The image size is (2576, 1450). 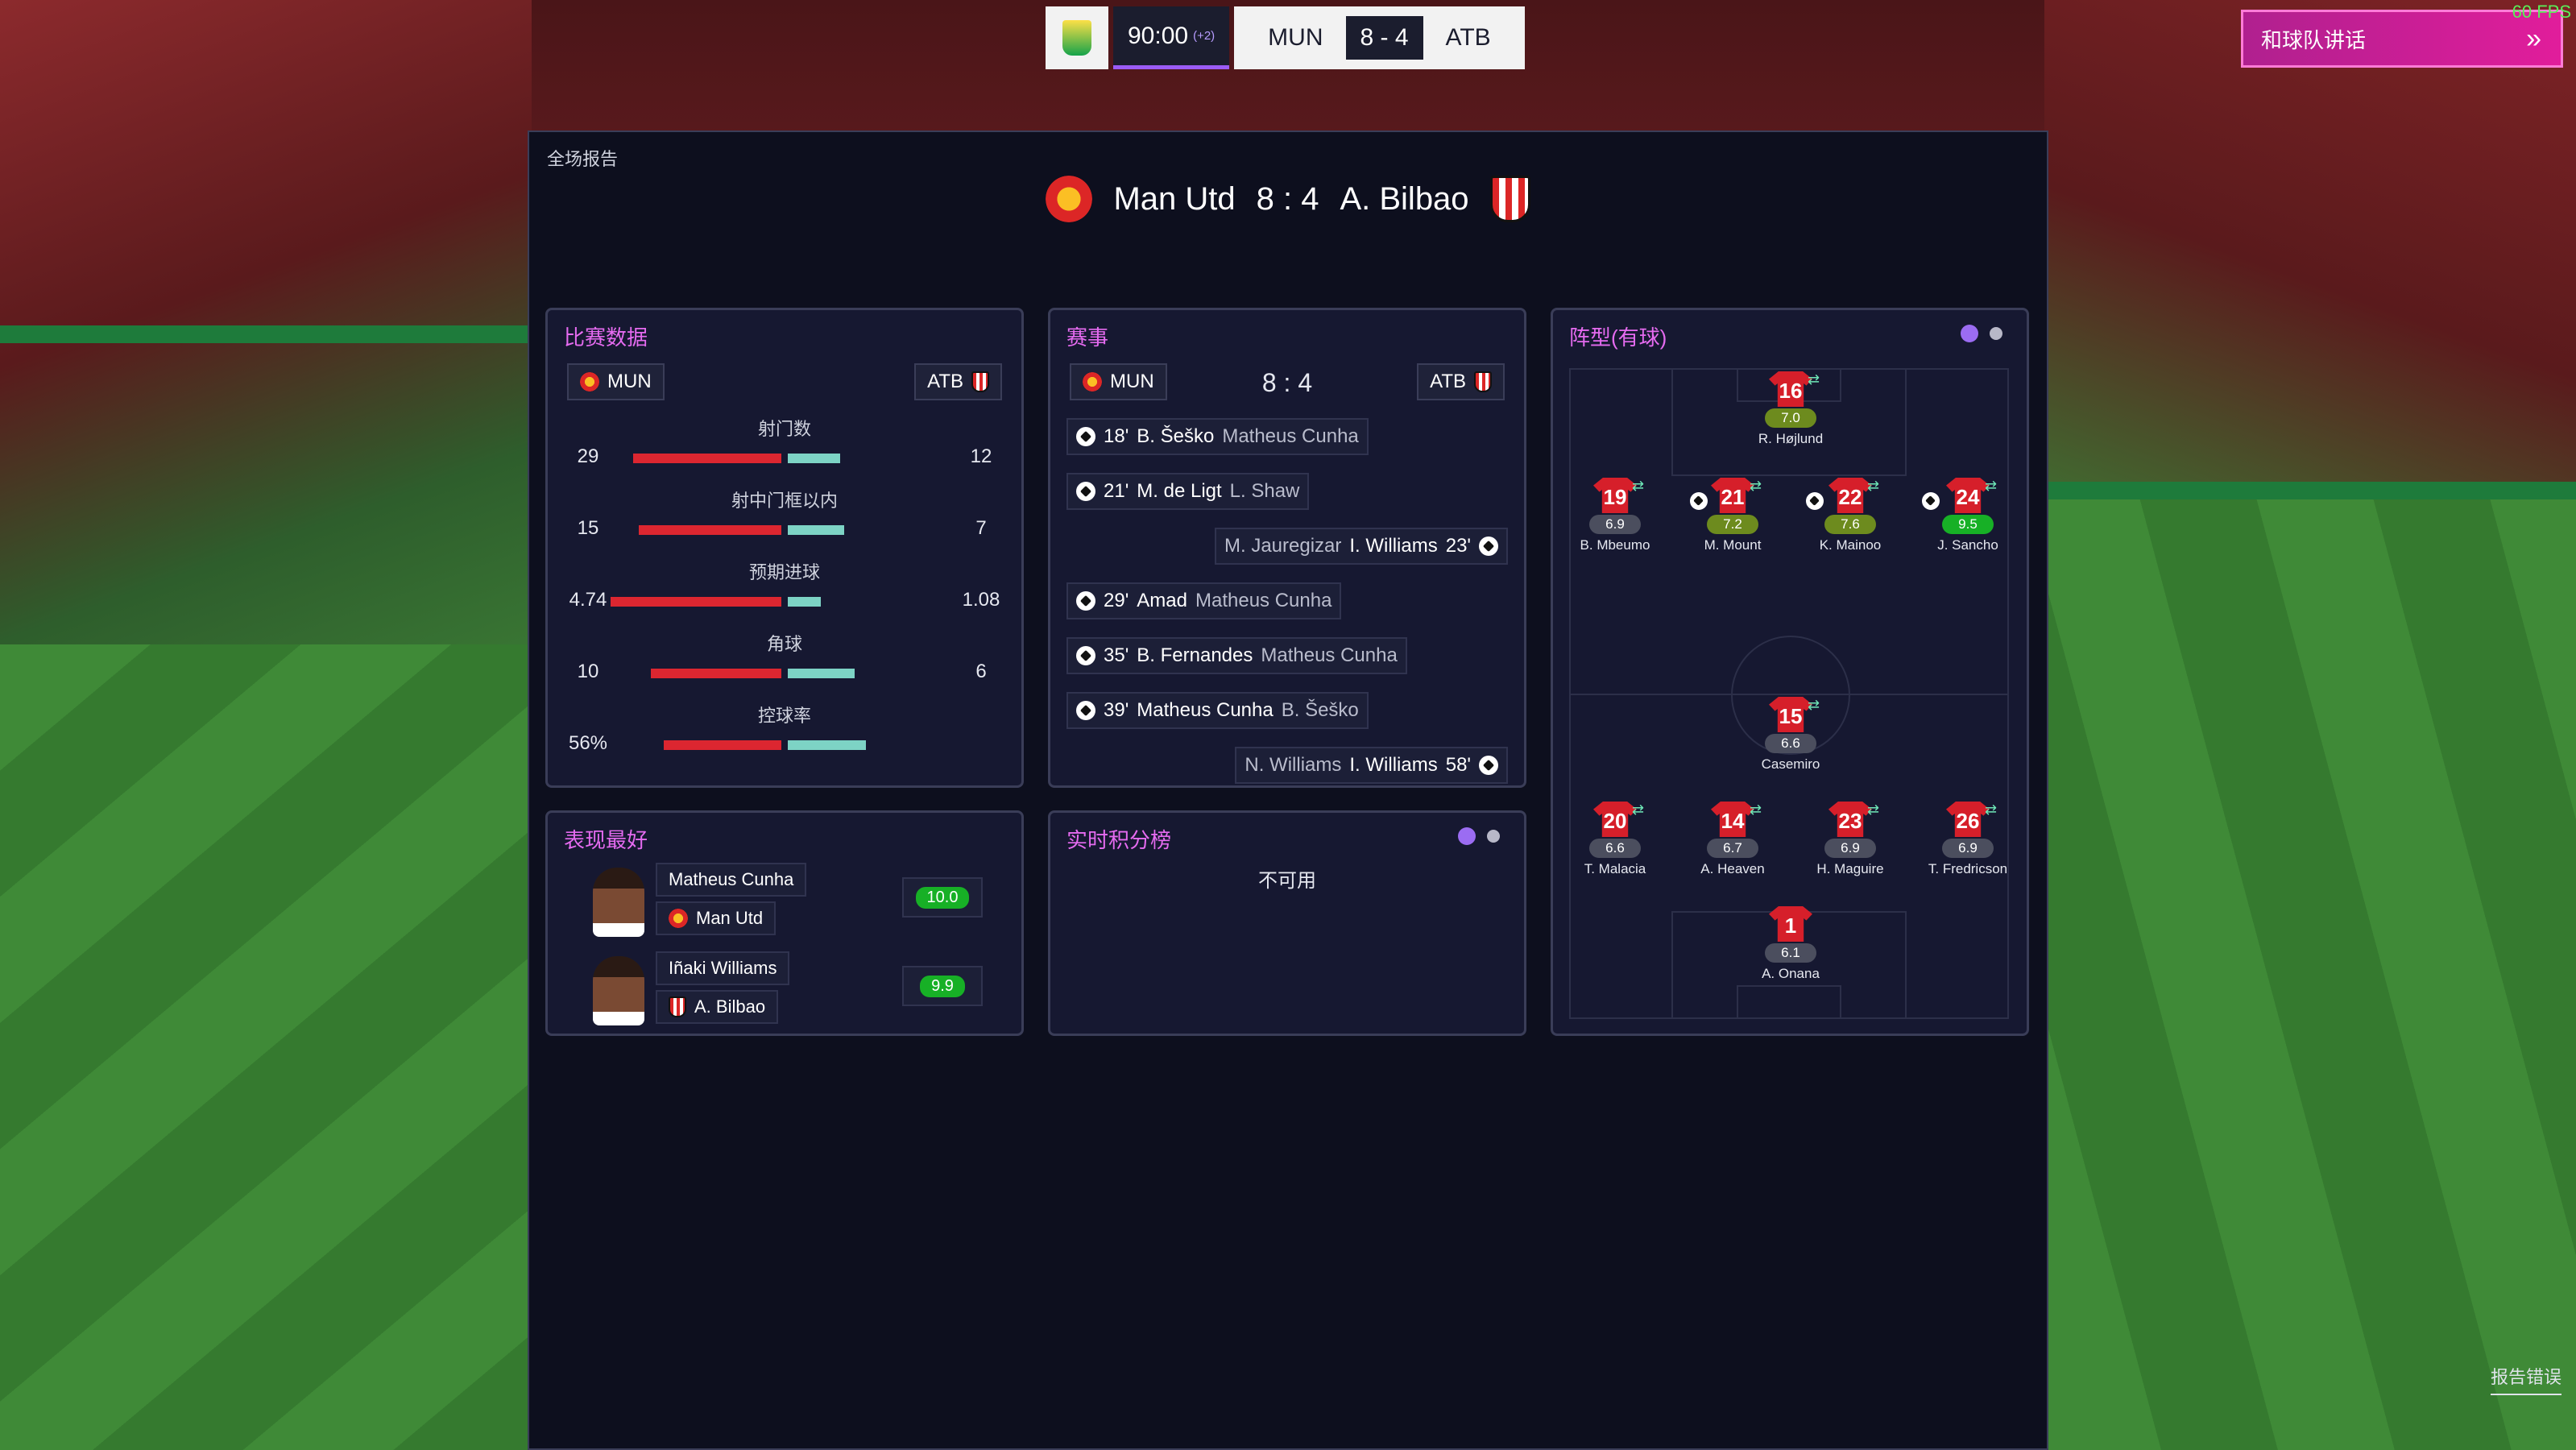 What do you see at coordinates (618, 991) in the screenshot?
I see `player-portrait` at bounding box center [618, 991].